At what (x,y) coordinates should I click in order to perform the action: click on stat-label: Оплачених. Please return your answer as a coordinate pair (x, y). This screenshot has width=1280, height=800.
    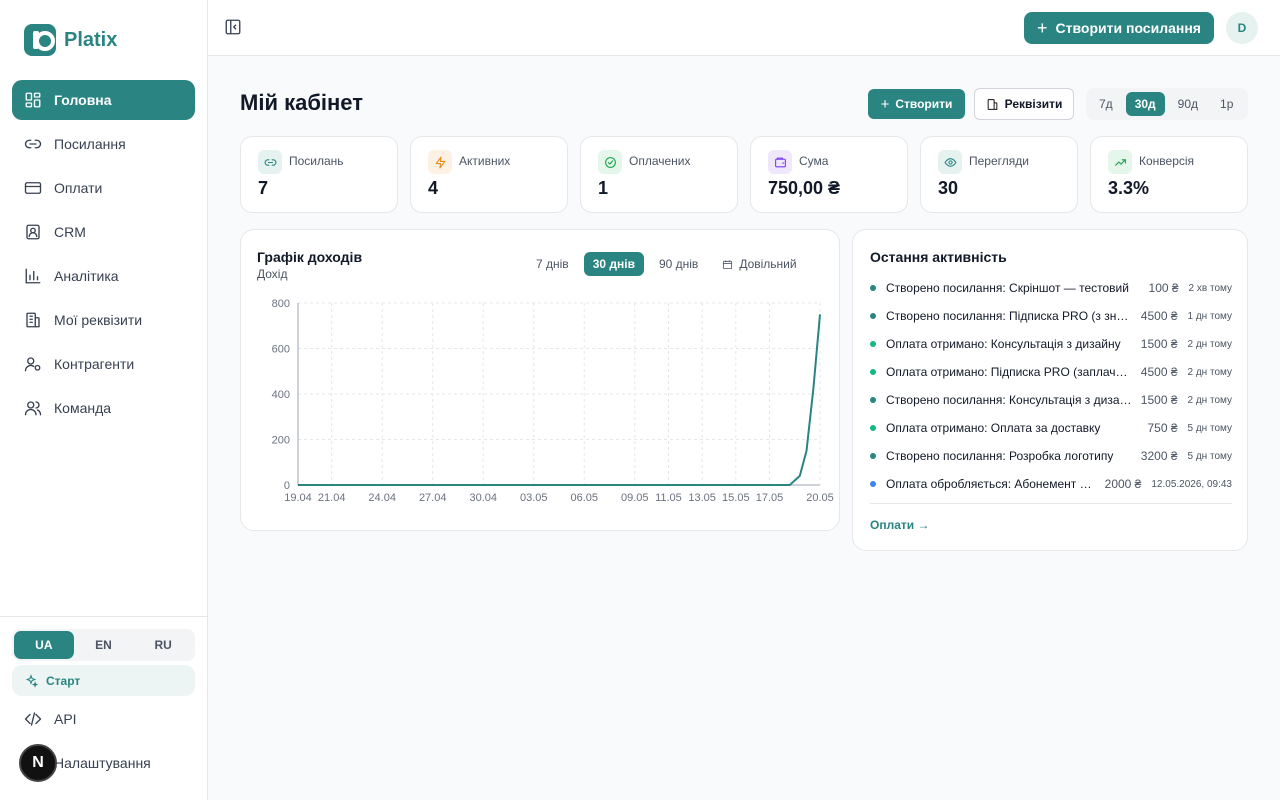
    Looking at the image, I should click on (660, 161).